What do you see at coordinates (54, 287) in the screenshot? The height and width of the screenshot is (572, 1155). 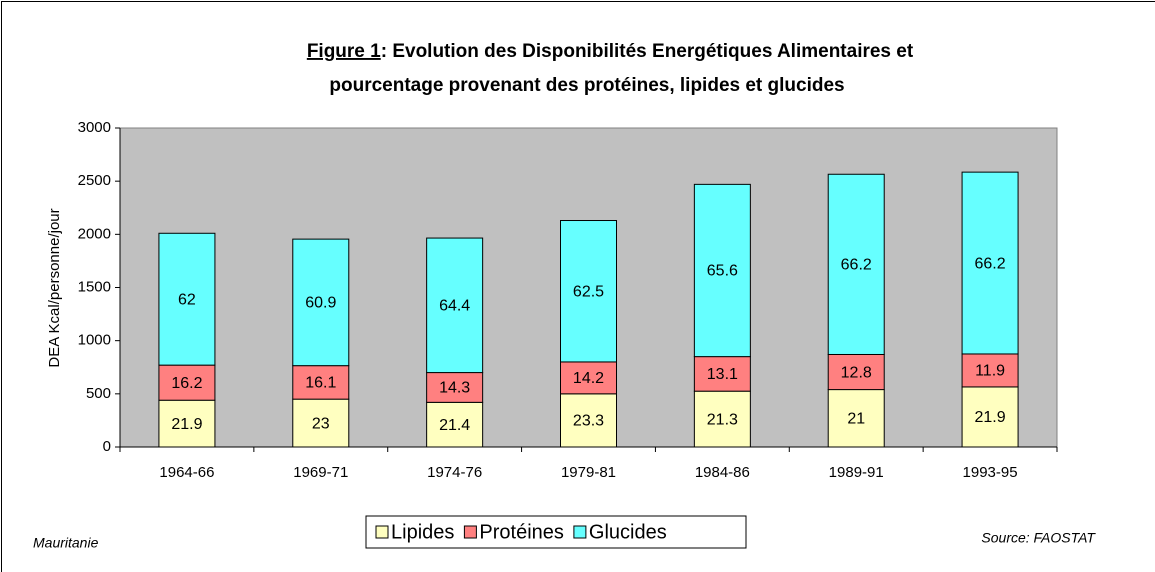 I see `y-axis-label: DEA Kcal/personne/jour` at bounding box center [54, 287].